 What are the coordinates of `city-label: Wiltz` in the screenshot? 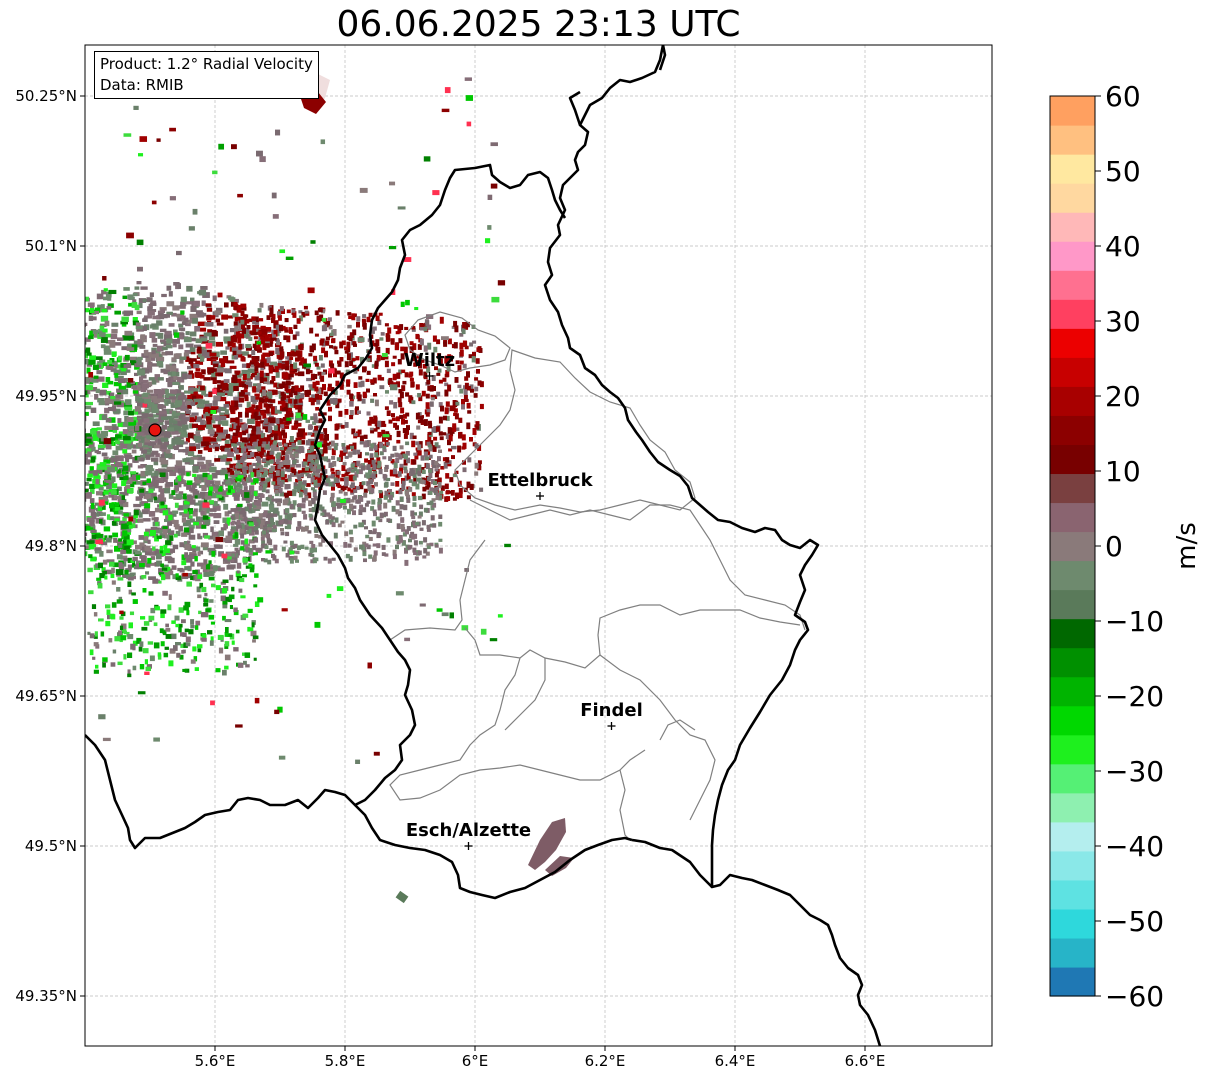 It's located at (429, 360).